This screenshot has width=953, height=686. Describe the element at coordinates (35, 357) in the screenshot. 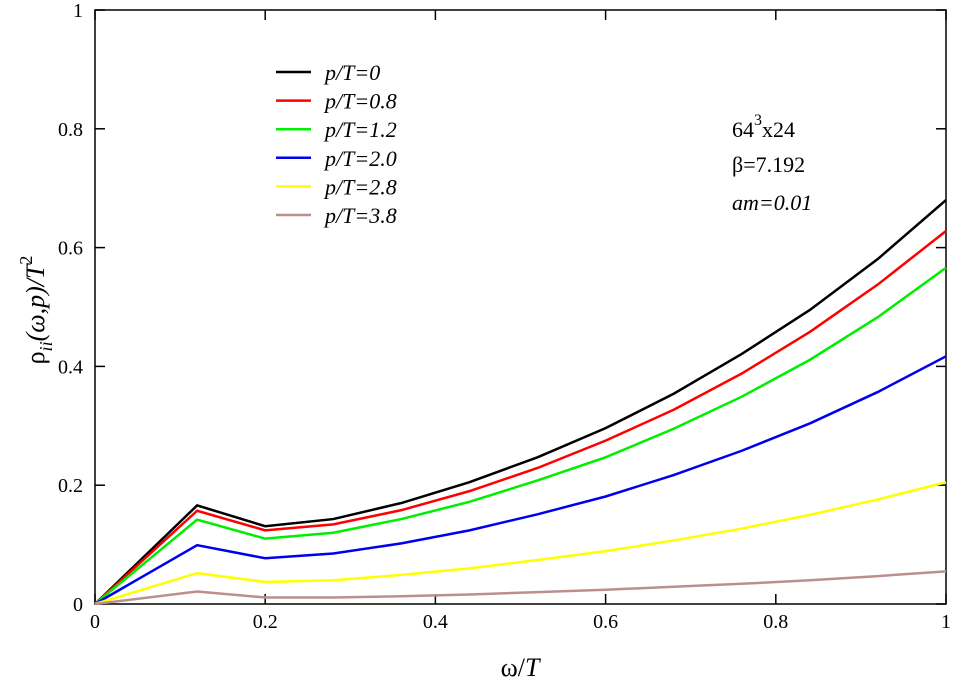

I see `y-label-rho: ρ` at that location.